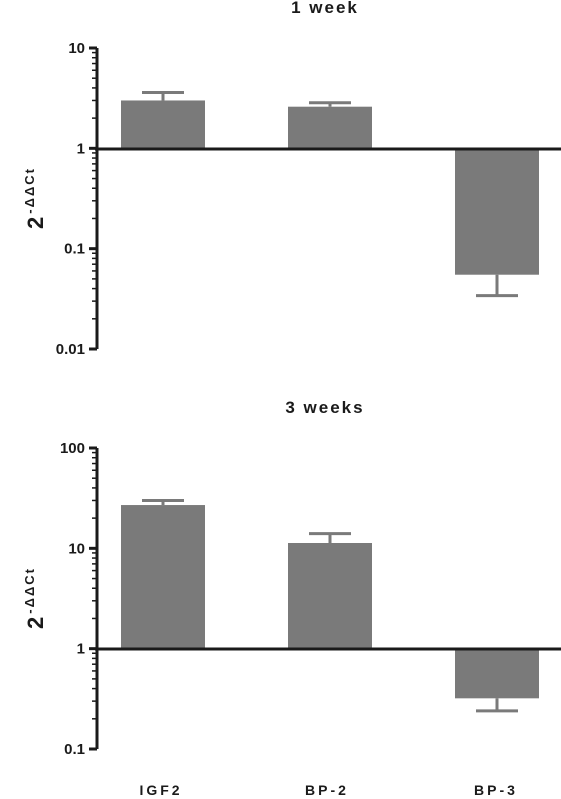 The height and width of the screenshot is (799, 561). What do you see at coordinates (327, 790) in the screenshot?
I see `category-label-bp2: BP-2` at bounding box center [327, 790].